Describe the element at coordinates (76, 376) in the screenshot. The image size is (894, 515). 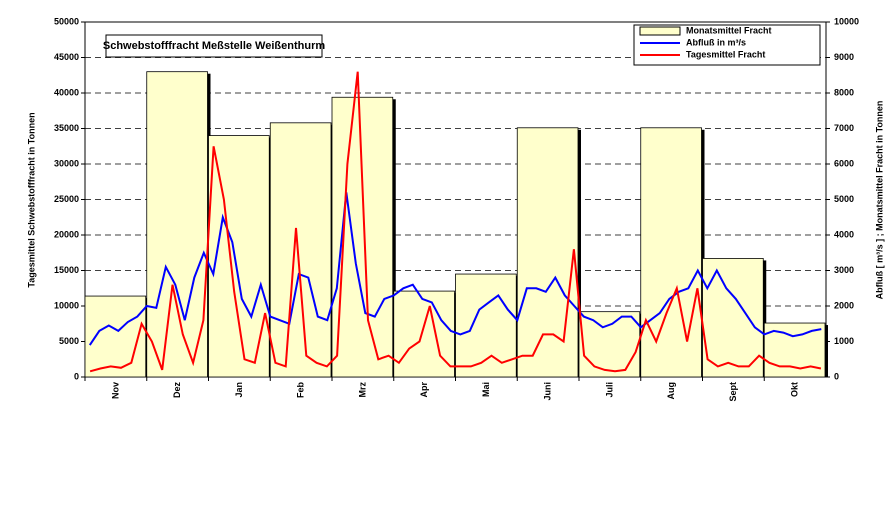
I see `y-tick-label: 0` at that location.